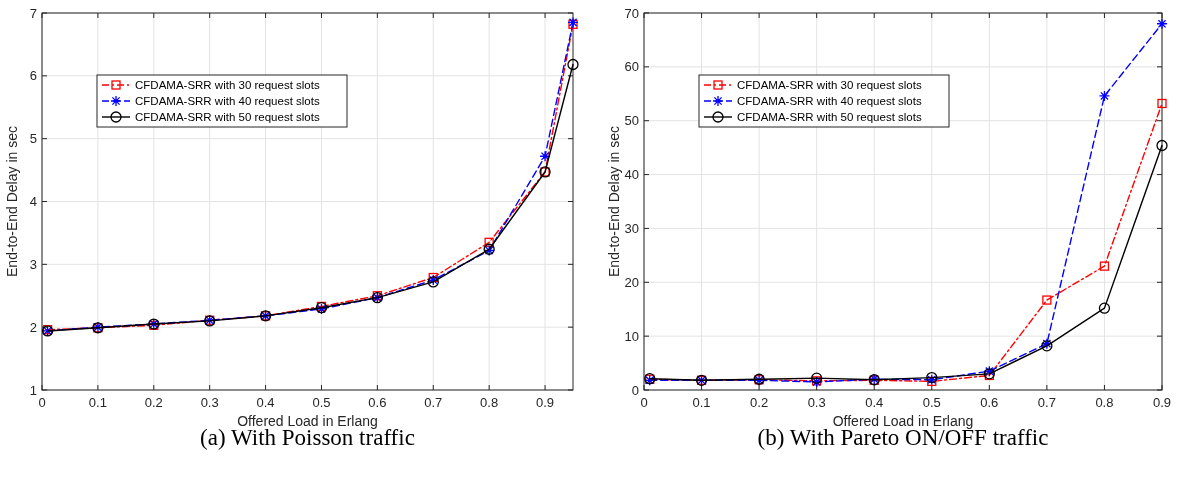 This screenshot has width=1178, height=479. Describe the element at coordinates (631, 67) in the screenshot. I see `y-tick-label: 60` at that location.